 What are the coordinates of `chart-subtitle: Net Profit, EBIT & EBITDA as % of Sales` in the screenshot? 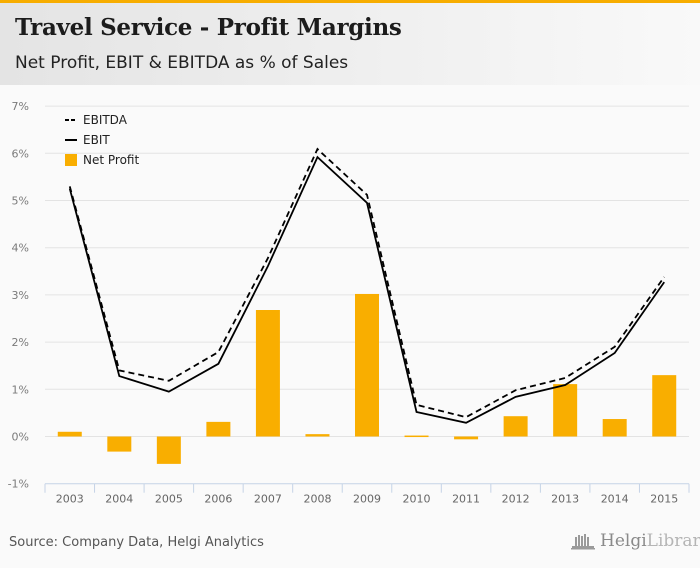 It's located at (182, 63).